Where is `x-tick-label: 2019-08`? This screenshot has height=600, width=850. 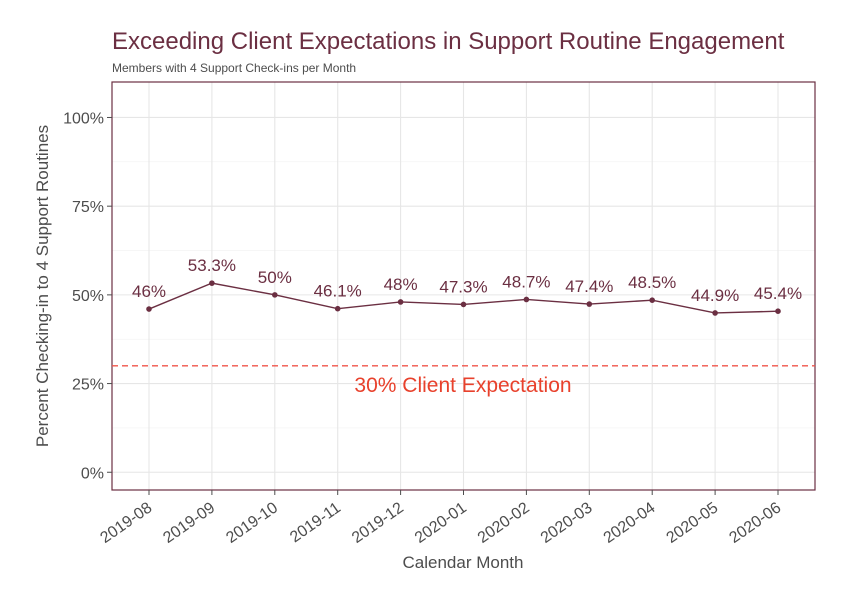 x-tick-label: 2019-08 is located at coordinates (126, 523).